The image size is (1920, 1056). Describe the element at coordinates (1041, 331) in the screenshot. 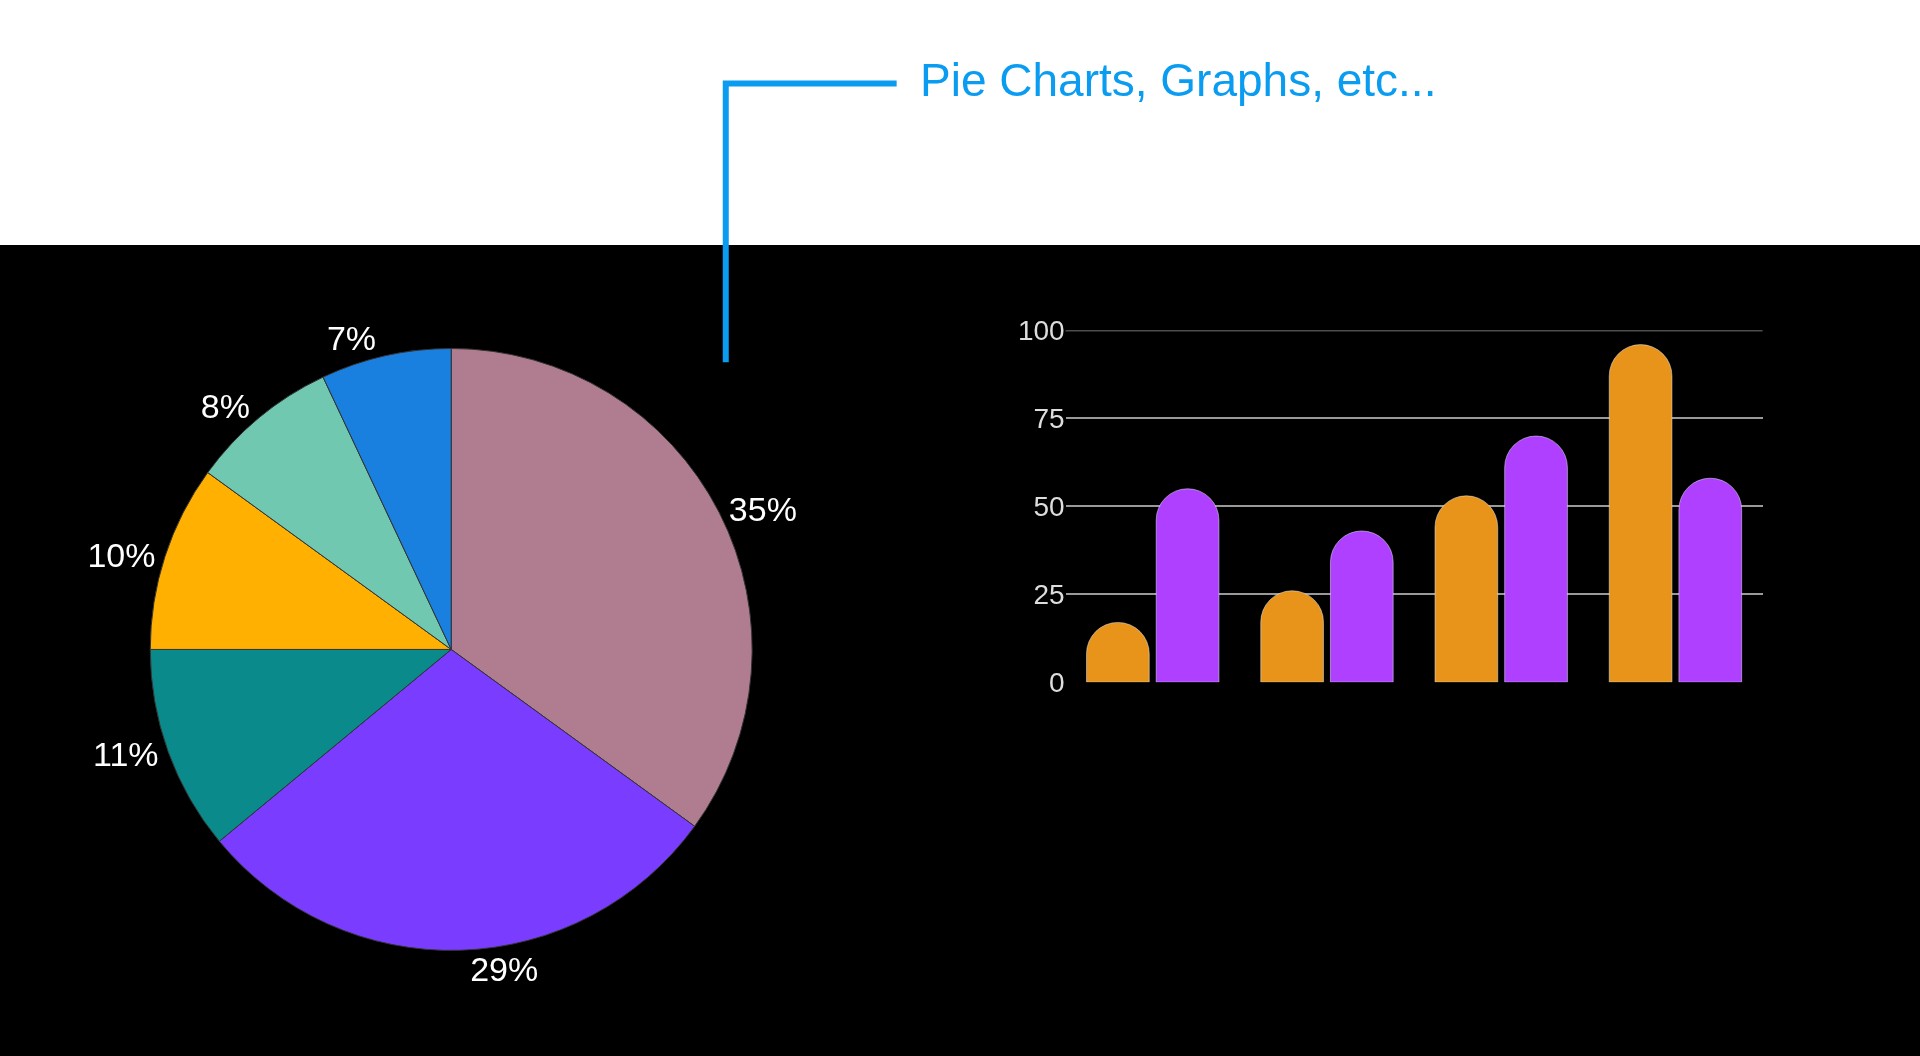

I see `y-tick-label: 100` at that location.